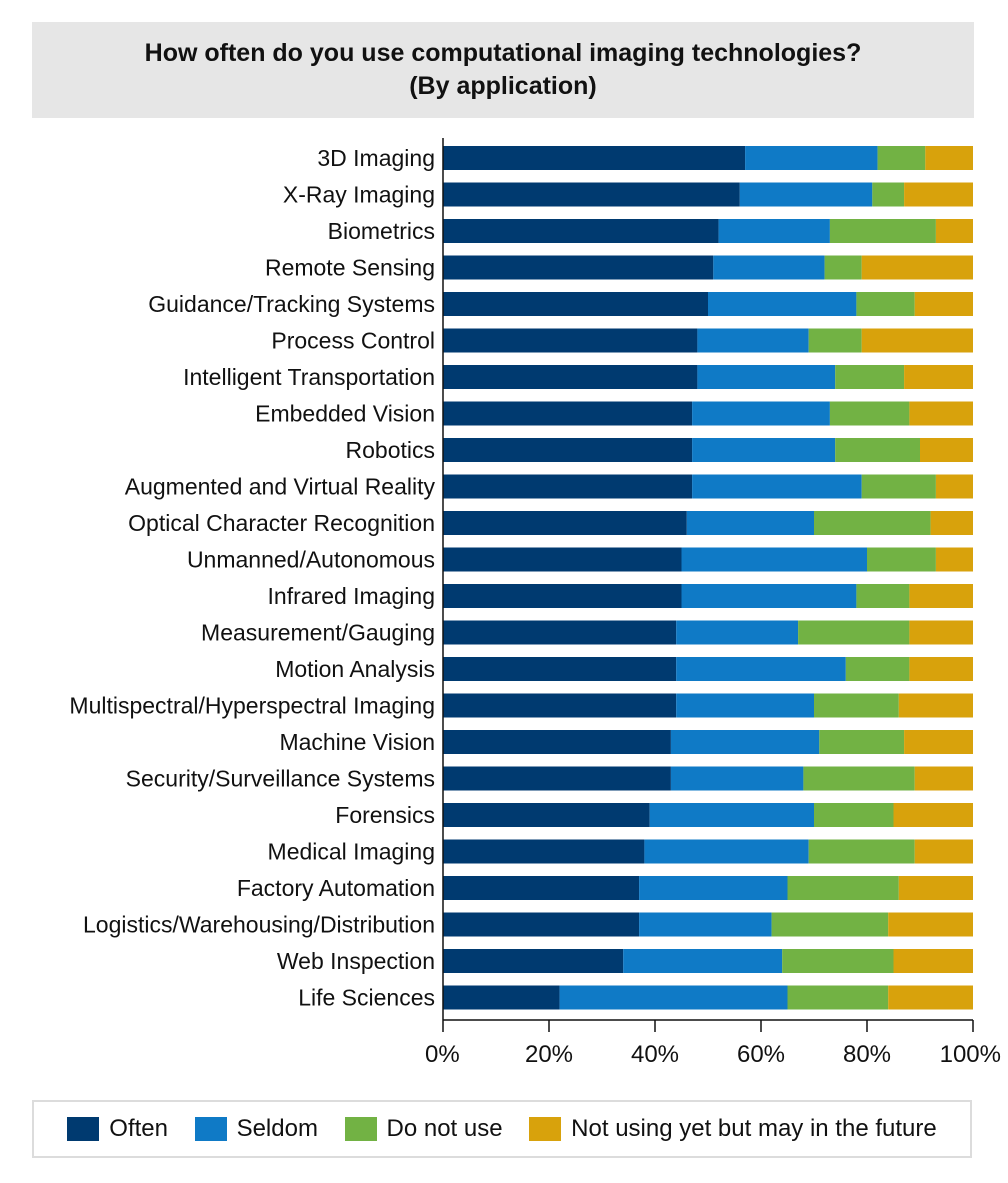 The height and width of the screenshot is (1183, 1008). I want to click on legend-item: Do not use, so click(423, 1129).